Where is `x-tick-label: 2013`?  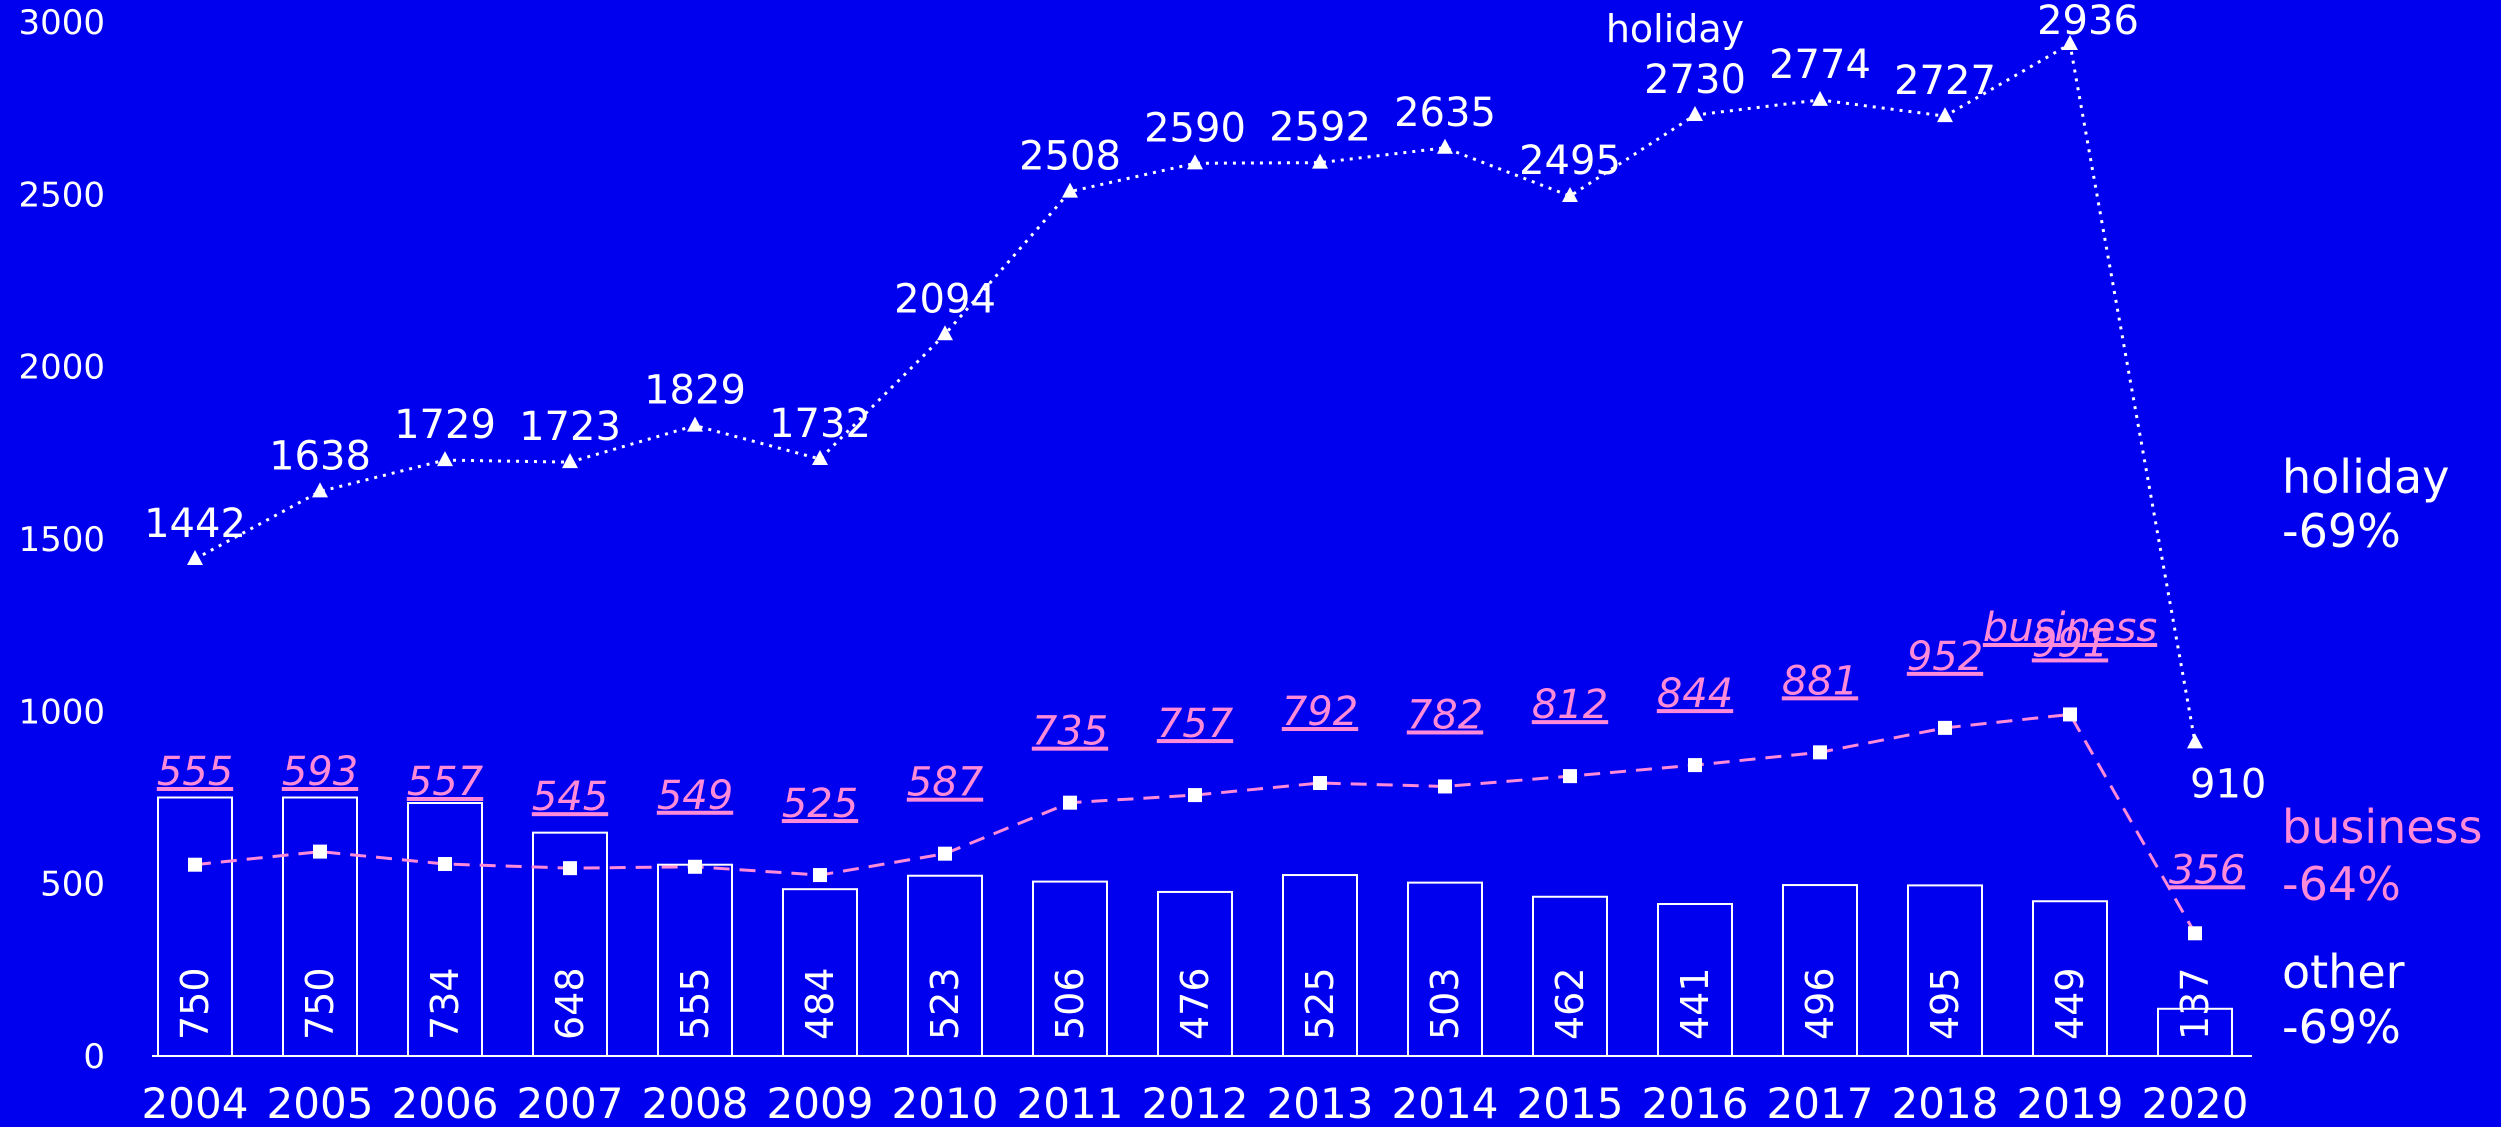 x-tick-label: 2013 is located at coordinates (1320, 1103).